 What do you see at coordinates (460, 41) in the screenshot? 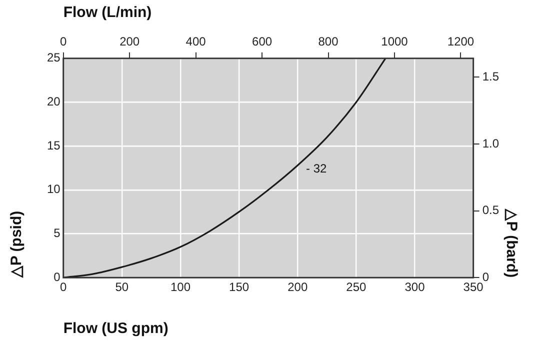
I see `x2-tick-label: 1200` at bounding box center [460, 41].